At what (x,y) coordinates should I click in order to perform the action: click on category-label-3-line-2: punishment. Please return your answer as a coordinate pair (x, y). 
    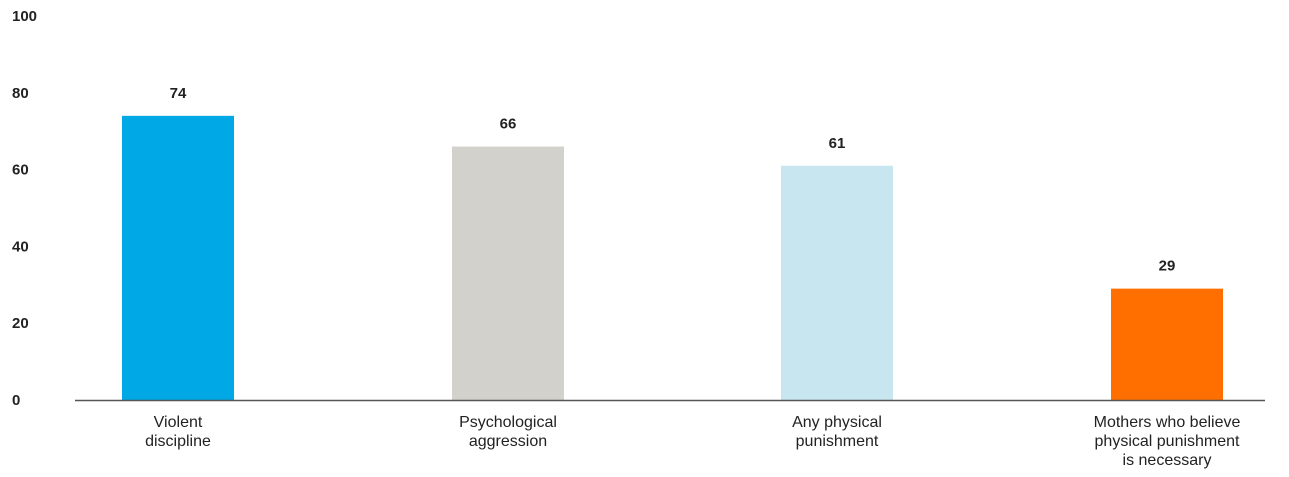
    Looking at the image, I should click on (837, 441).